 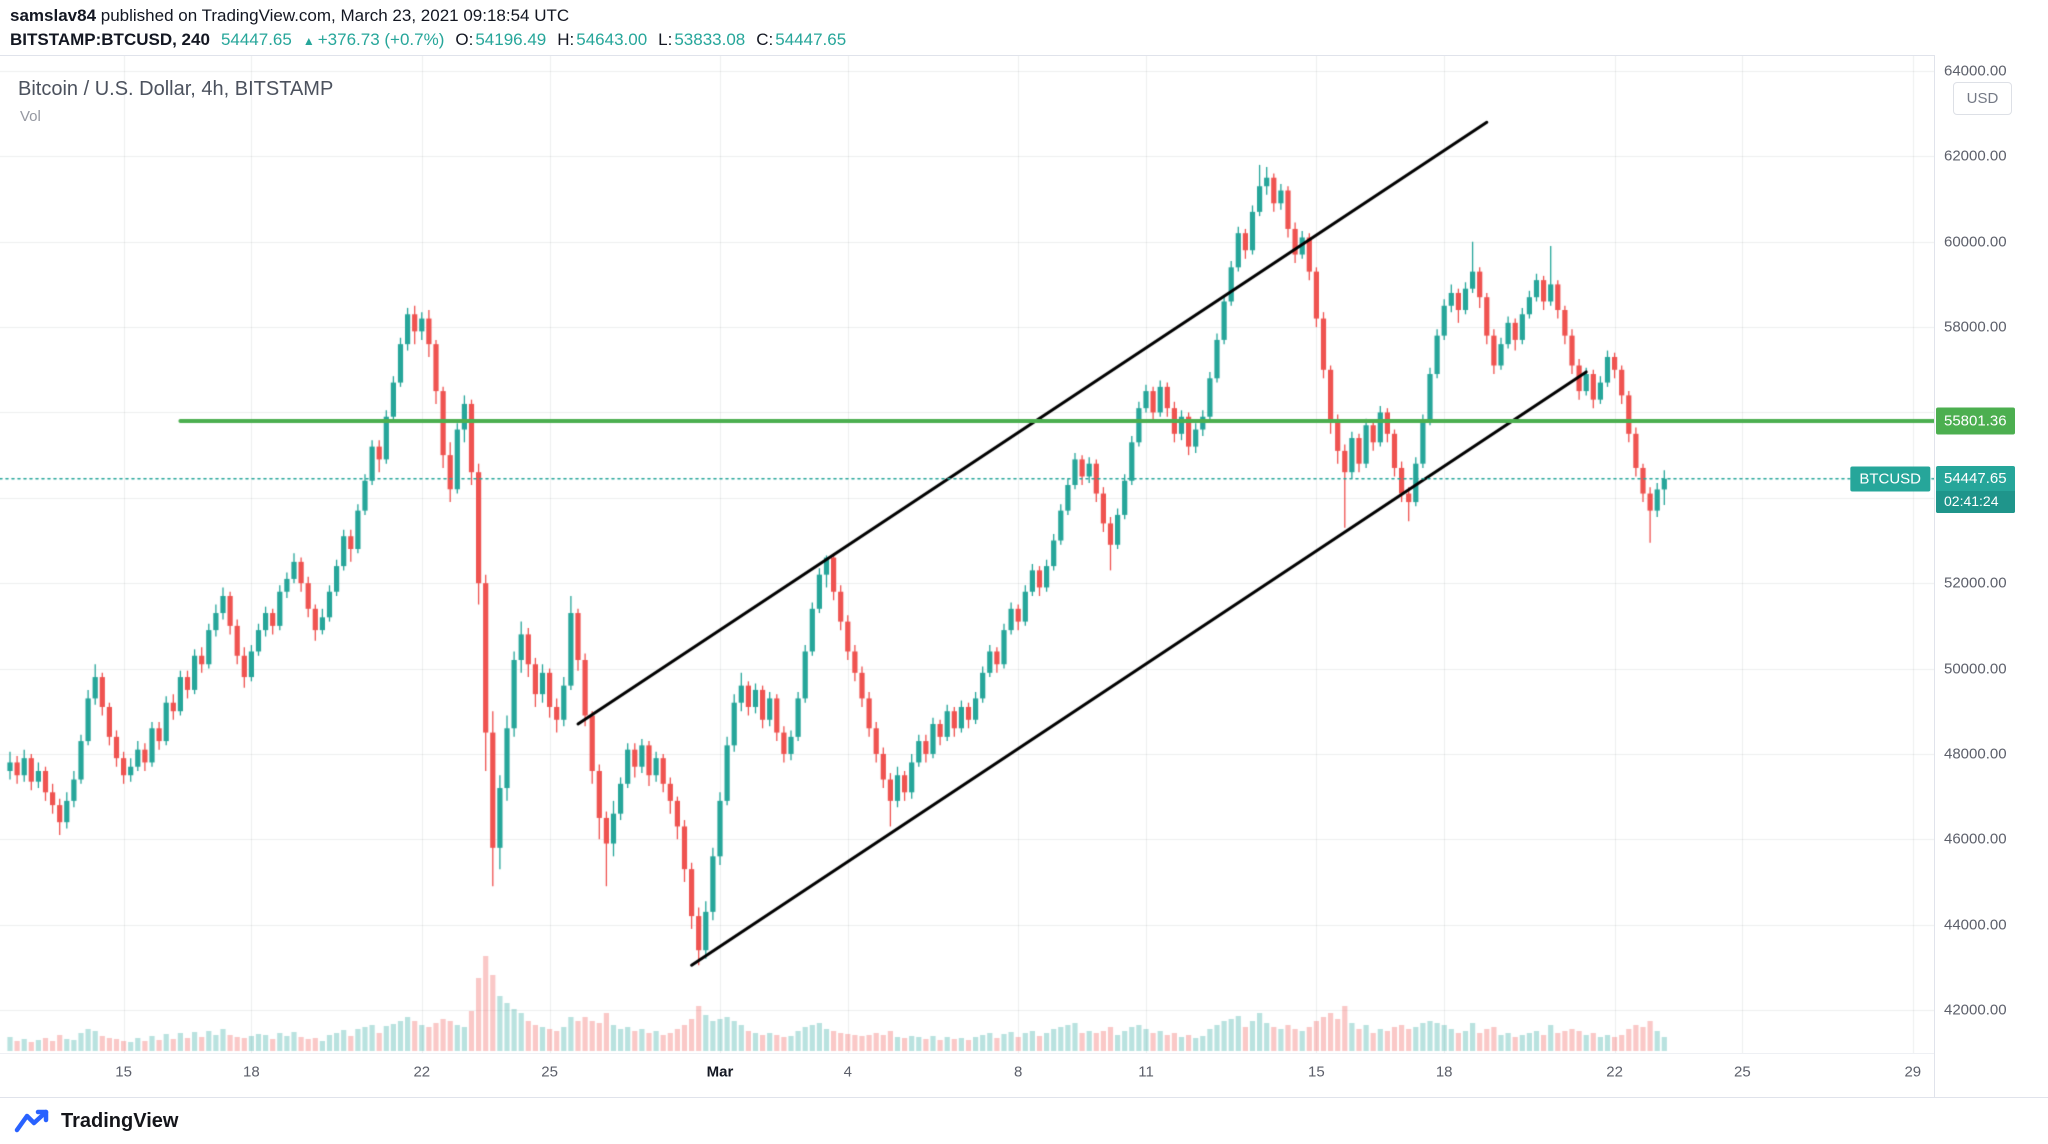 What do you see at coordinates (1975, 839) in the screenshot?
I see `price-axis-label: 46000.00` at bounding box center [1975, 839].